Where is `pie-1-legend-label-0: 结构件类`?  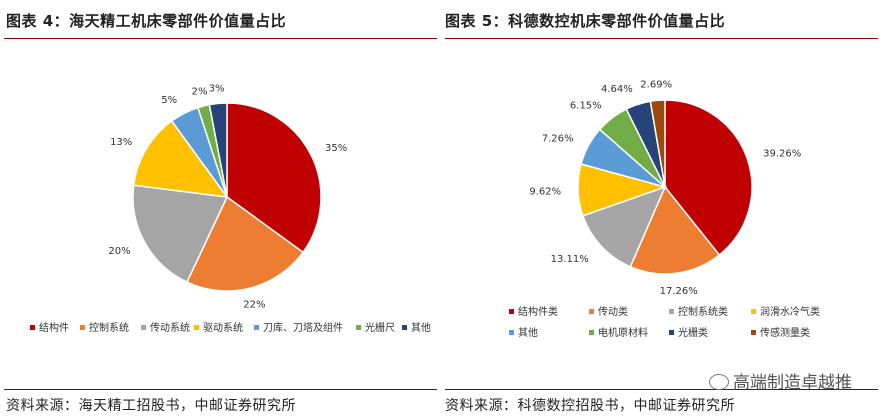
pie-1-legend-label-0: 结构件类 is located at coordinates (538, 311).